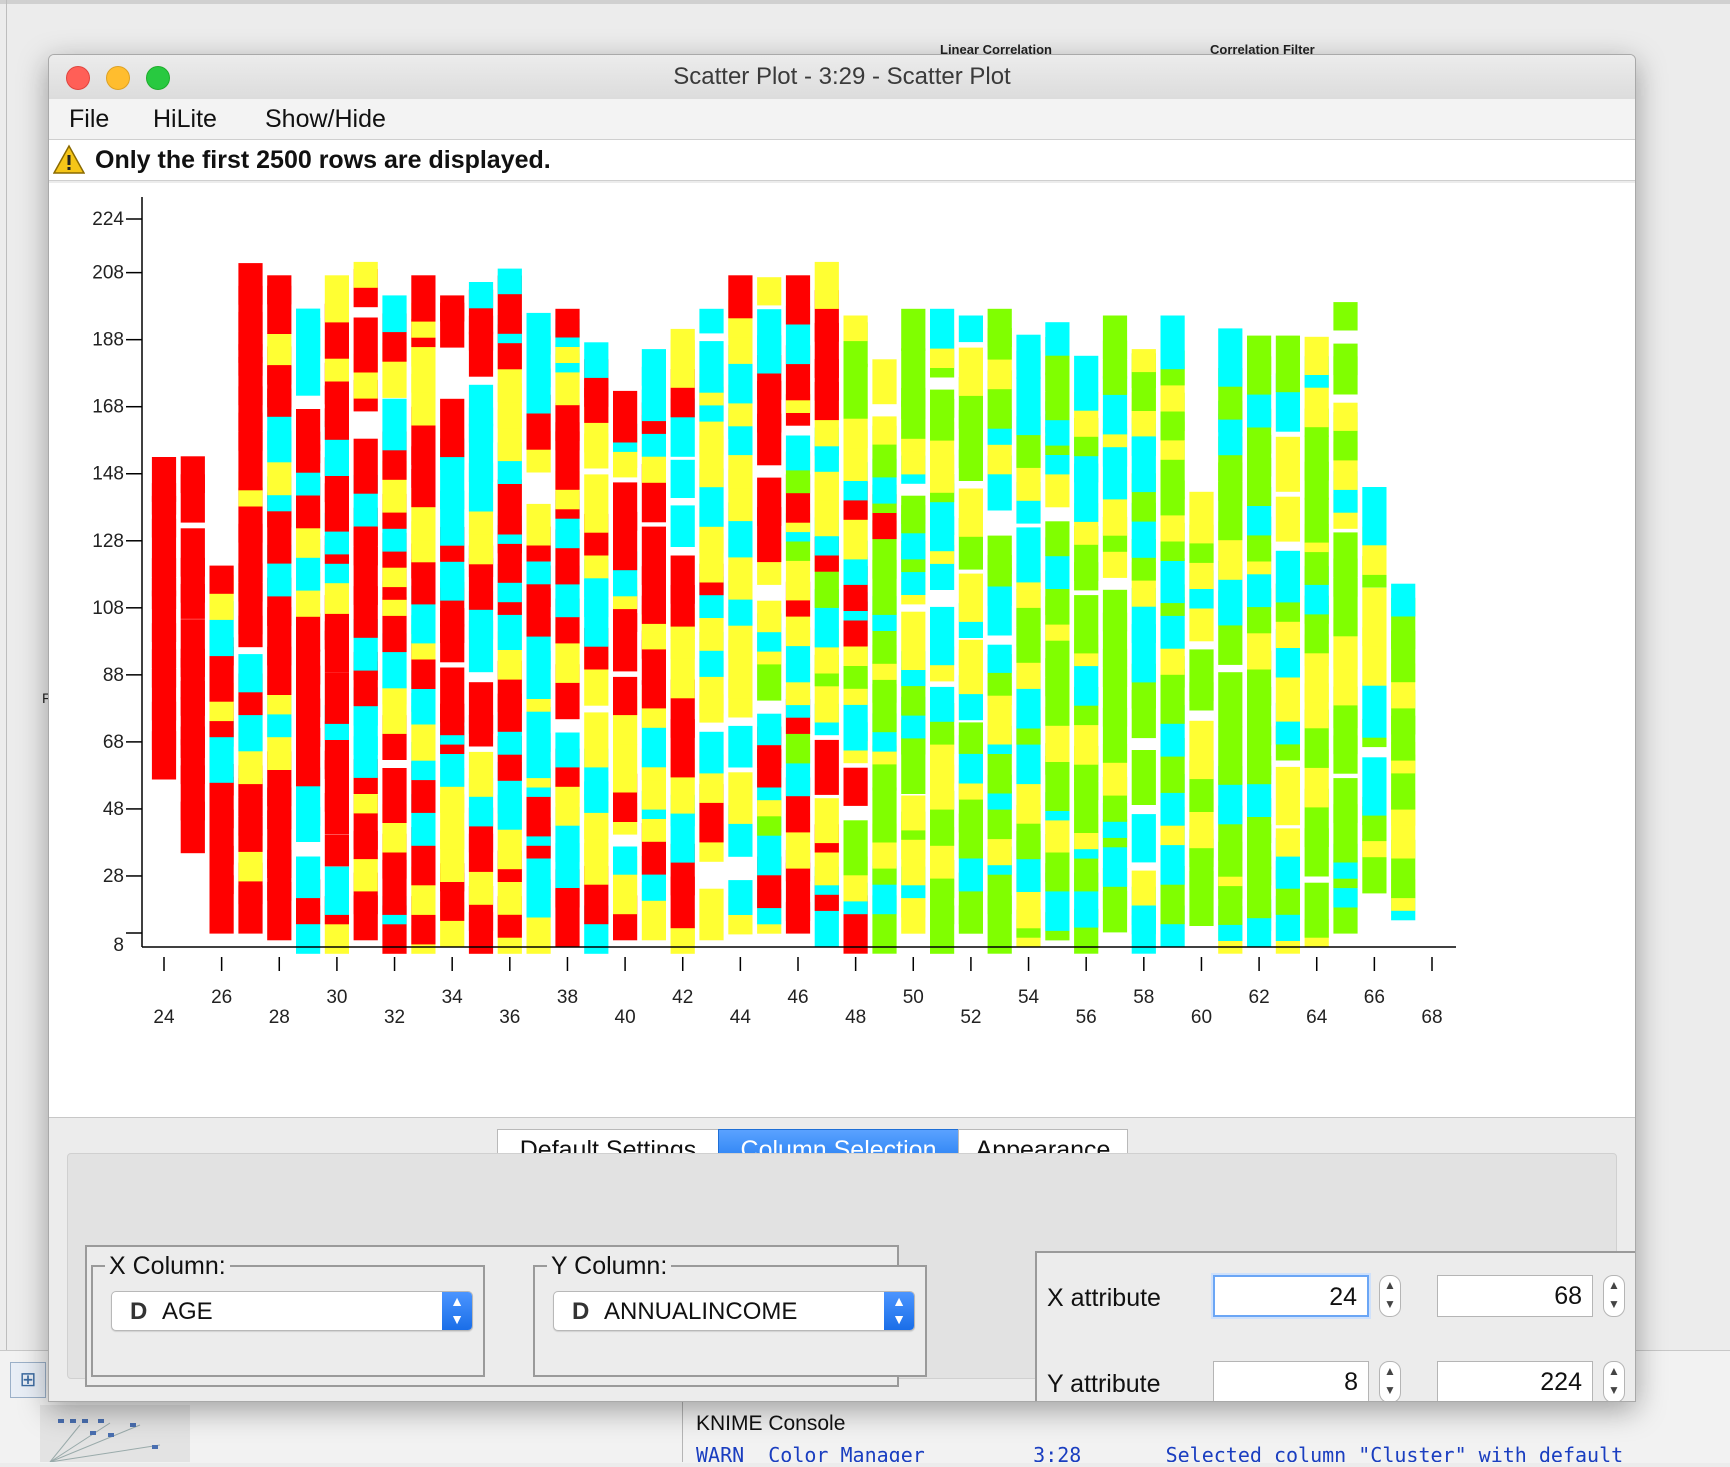 This screenshot has height=1467, width=1730. I want to click on outline-view-icon: ⊞, so click(28, 1380).